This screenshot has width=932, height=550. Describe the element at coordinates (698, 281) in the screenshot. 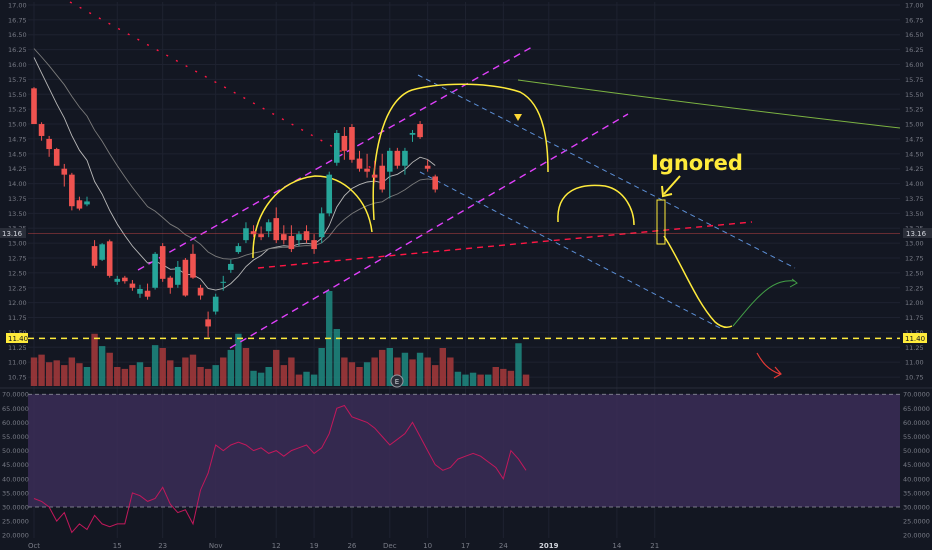

I see `projection-curve` at that location.